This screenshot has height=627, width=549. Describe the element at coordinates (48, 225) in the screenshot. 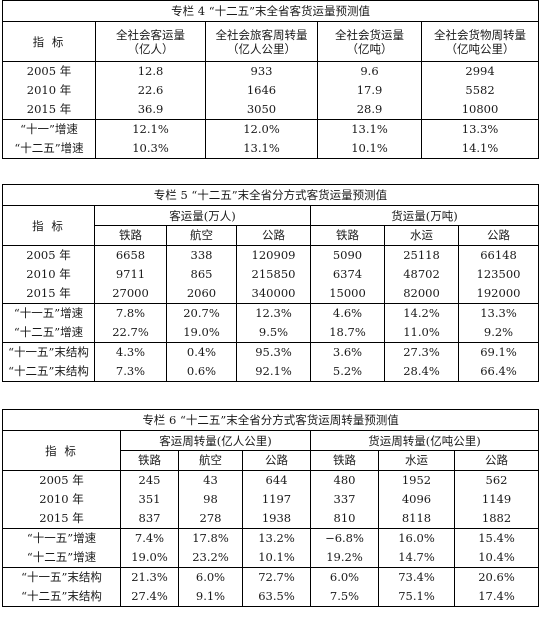

I see `t5-label: 指 标` at that location.